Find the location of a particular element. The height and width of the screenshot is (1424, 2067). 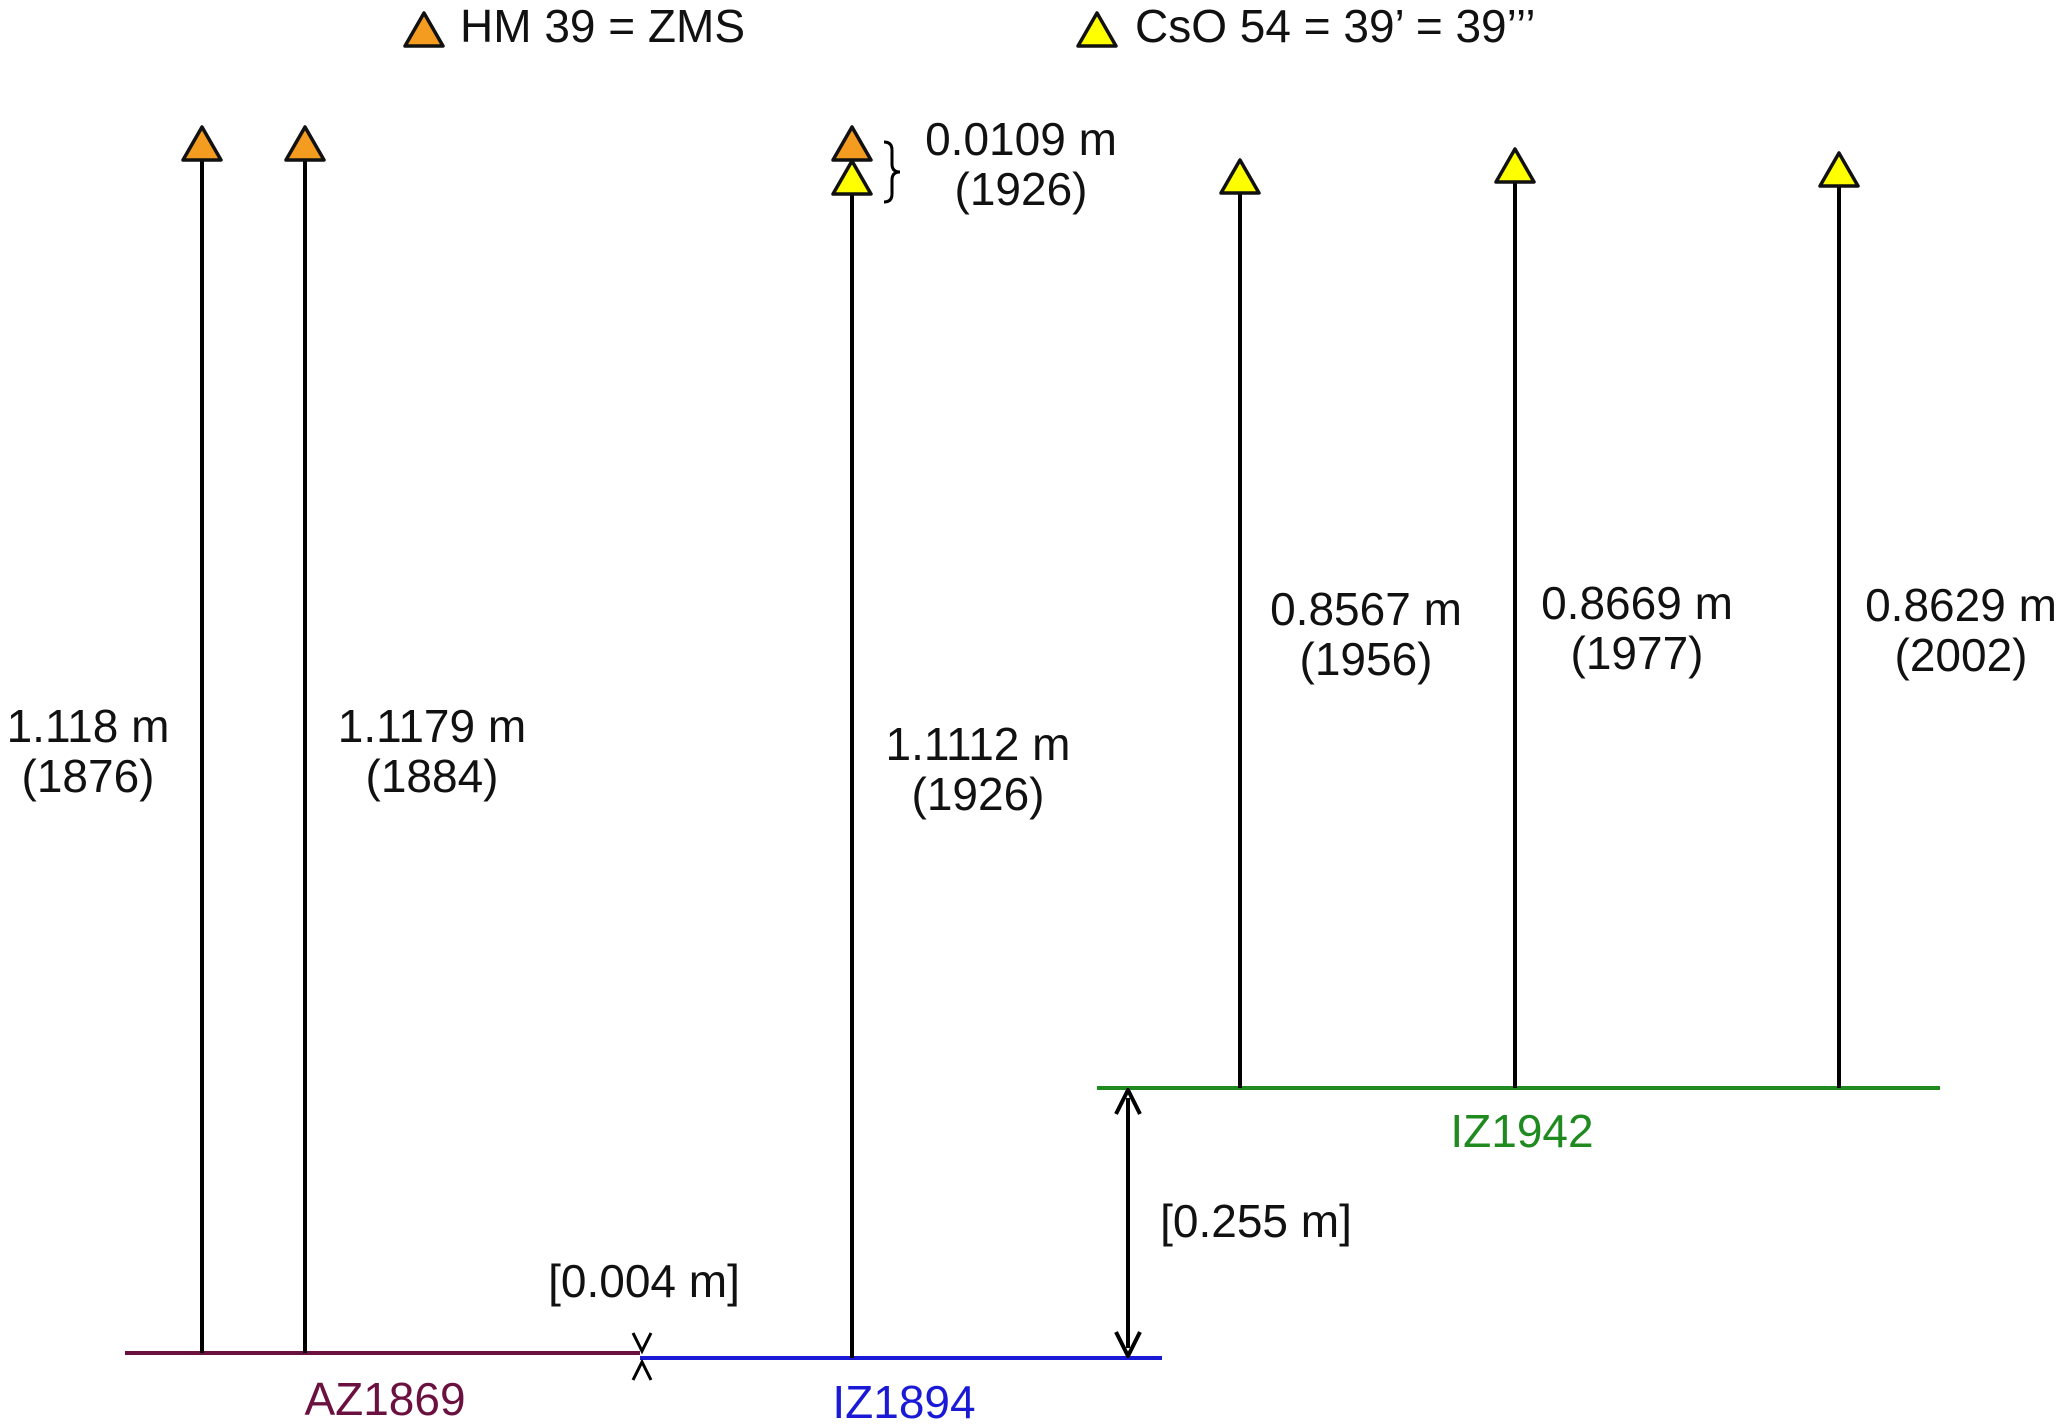

measurement-value-1884: 1.1179 m is located at coordinates (432, 726).